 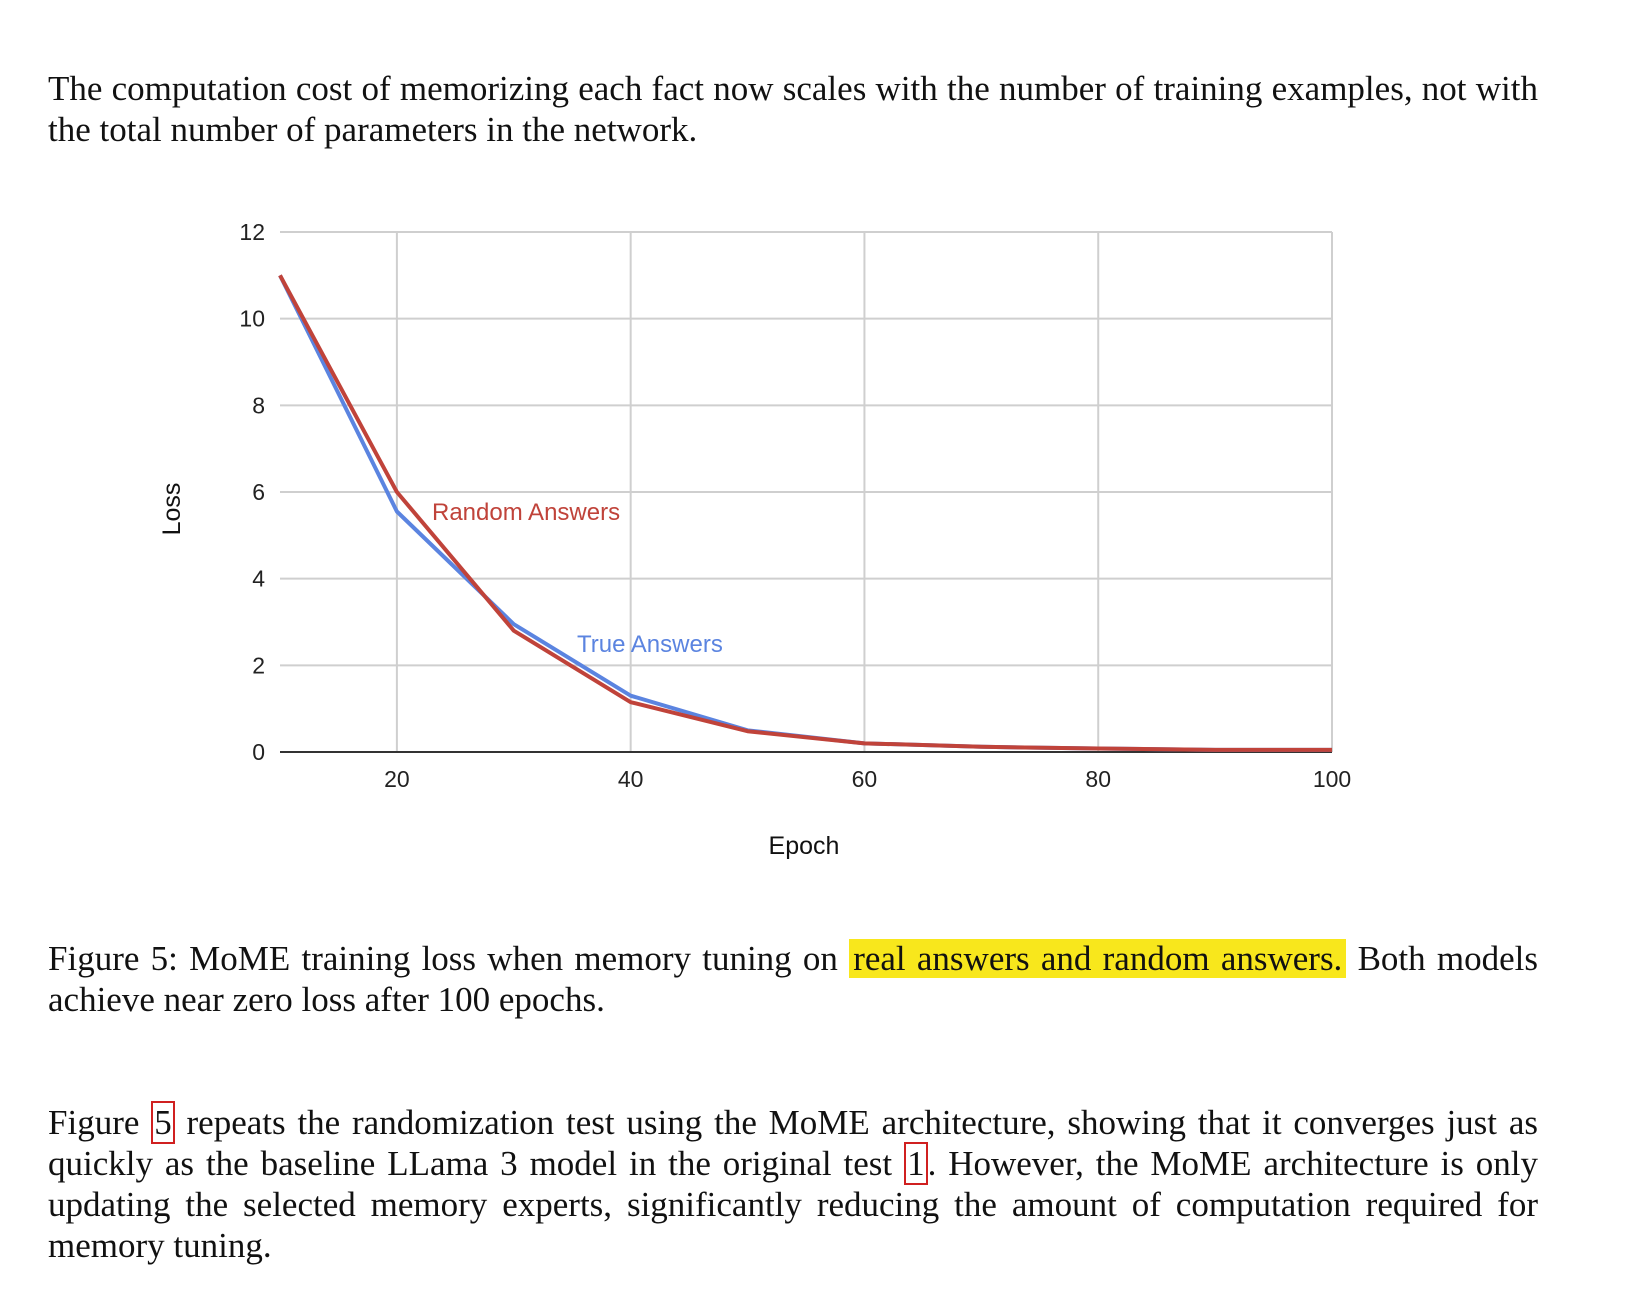 What do you see at coordinates (163, 1122) in the screenshot?
I see `figure-reference-link: 5` at bounding box center [163, 1122].